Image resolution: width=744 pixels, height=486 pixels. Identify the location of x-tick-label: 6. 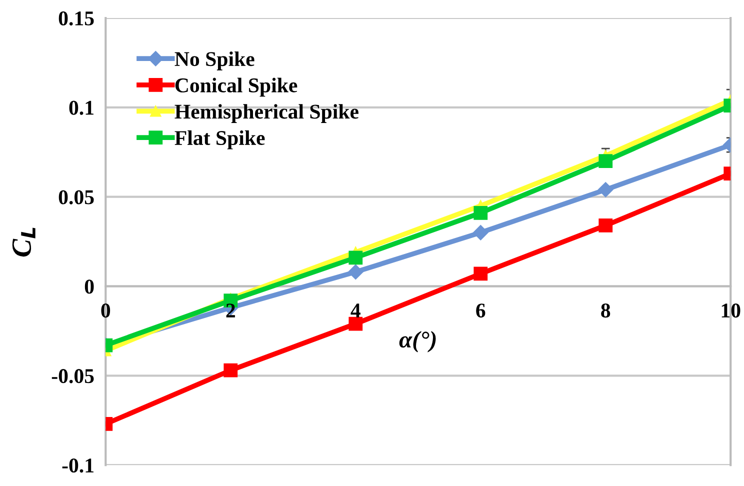
(481, 311).